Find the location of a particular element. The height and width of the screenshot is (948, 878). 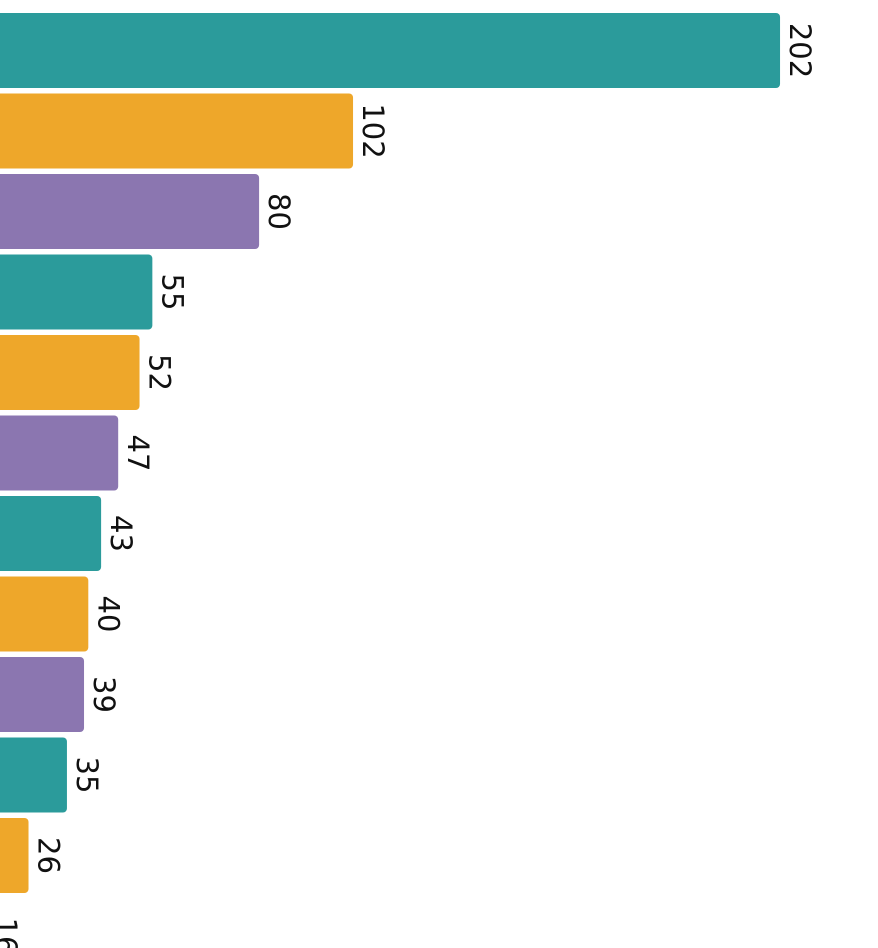

value-label: 43 is located at coordinates (121, 533).